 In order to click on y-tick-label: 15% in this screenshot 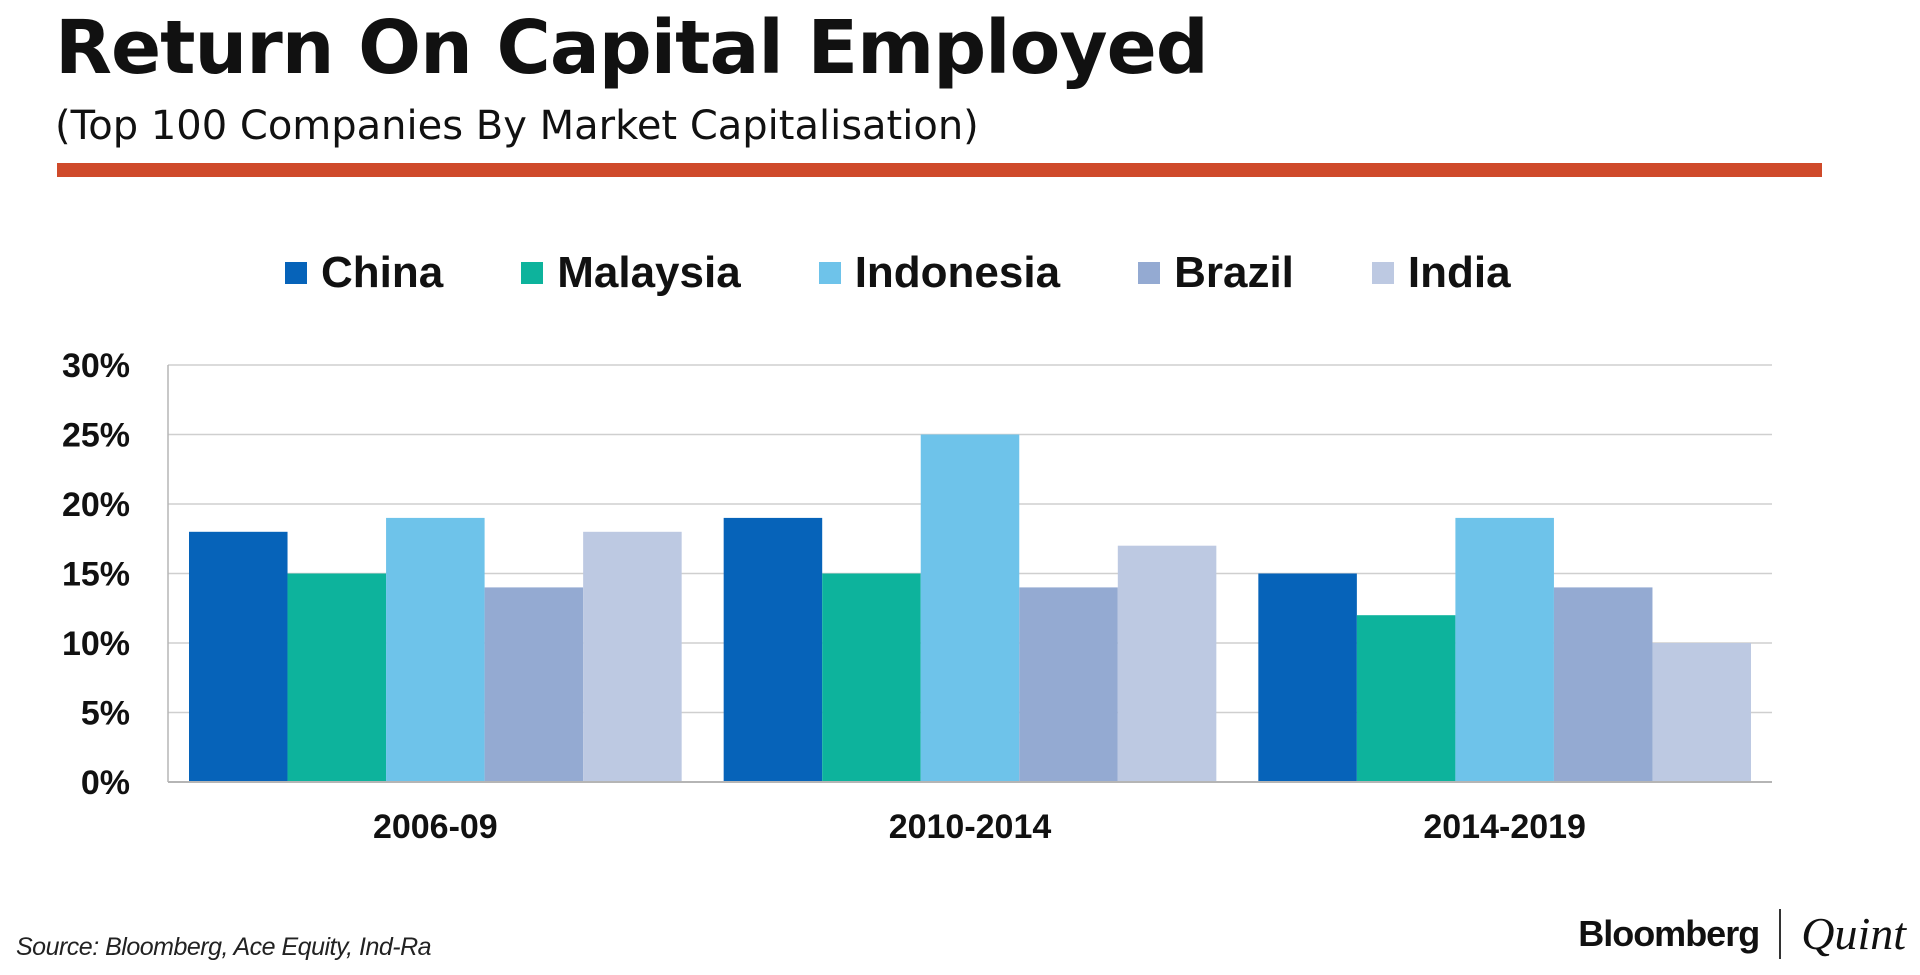, I will do `click(96, 575)`.